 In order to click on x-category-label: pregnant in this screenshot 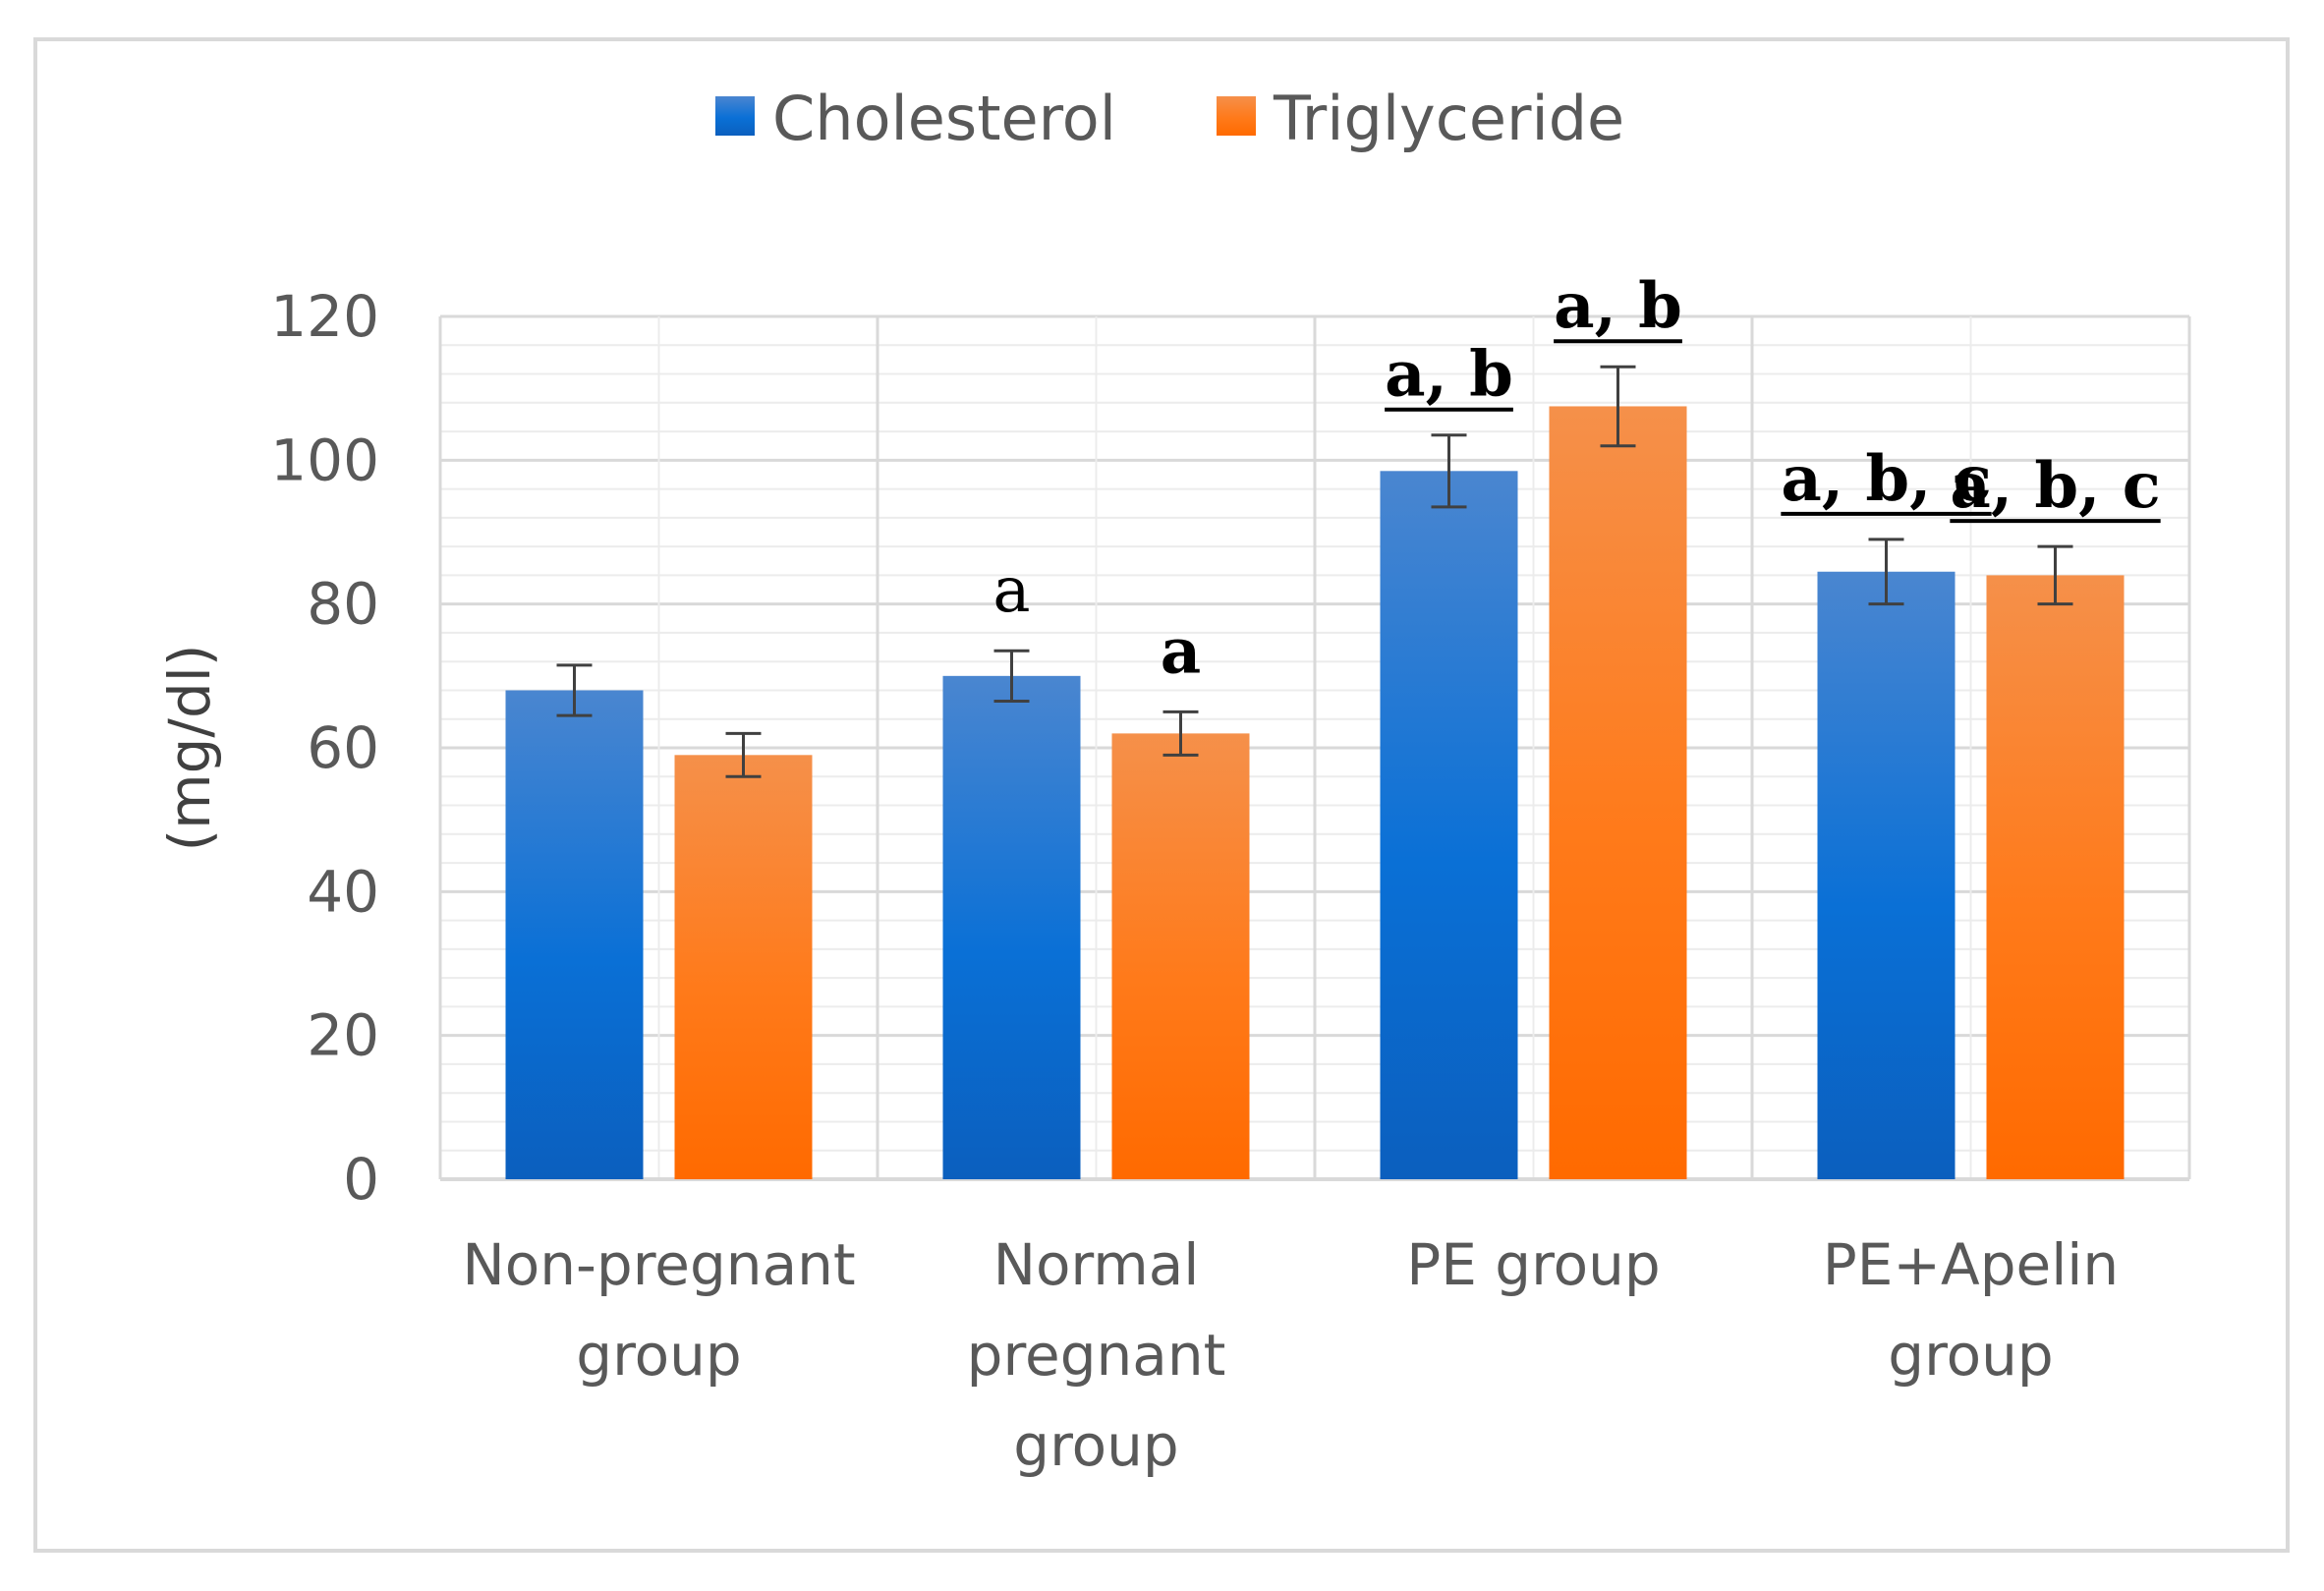, I will do `click(1096, 1355)`.